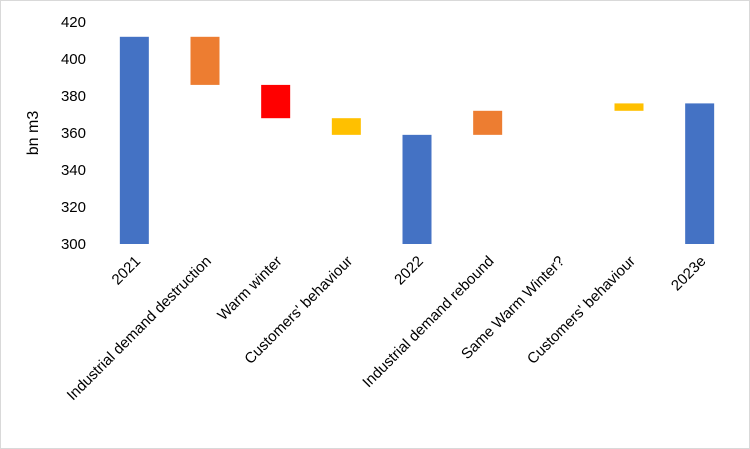 Image resolution: width=750 pixels, height=449 pixels. I want to click on y-axis-label: bn m3, so click(33, 133).